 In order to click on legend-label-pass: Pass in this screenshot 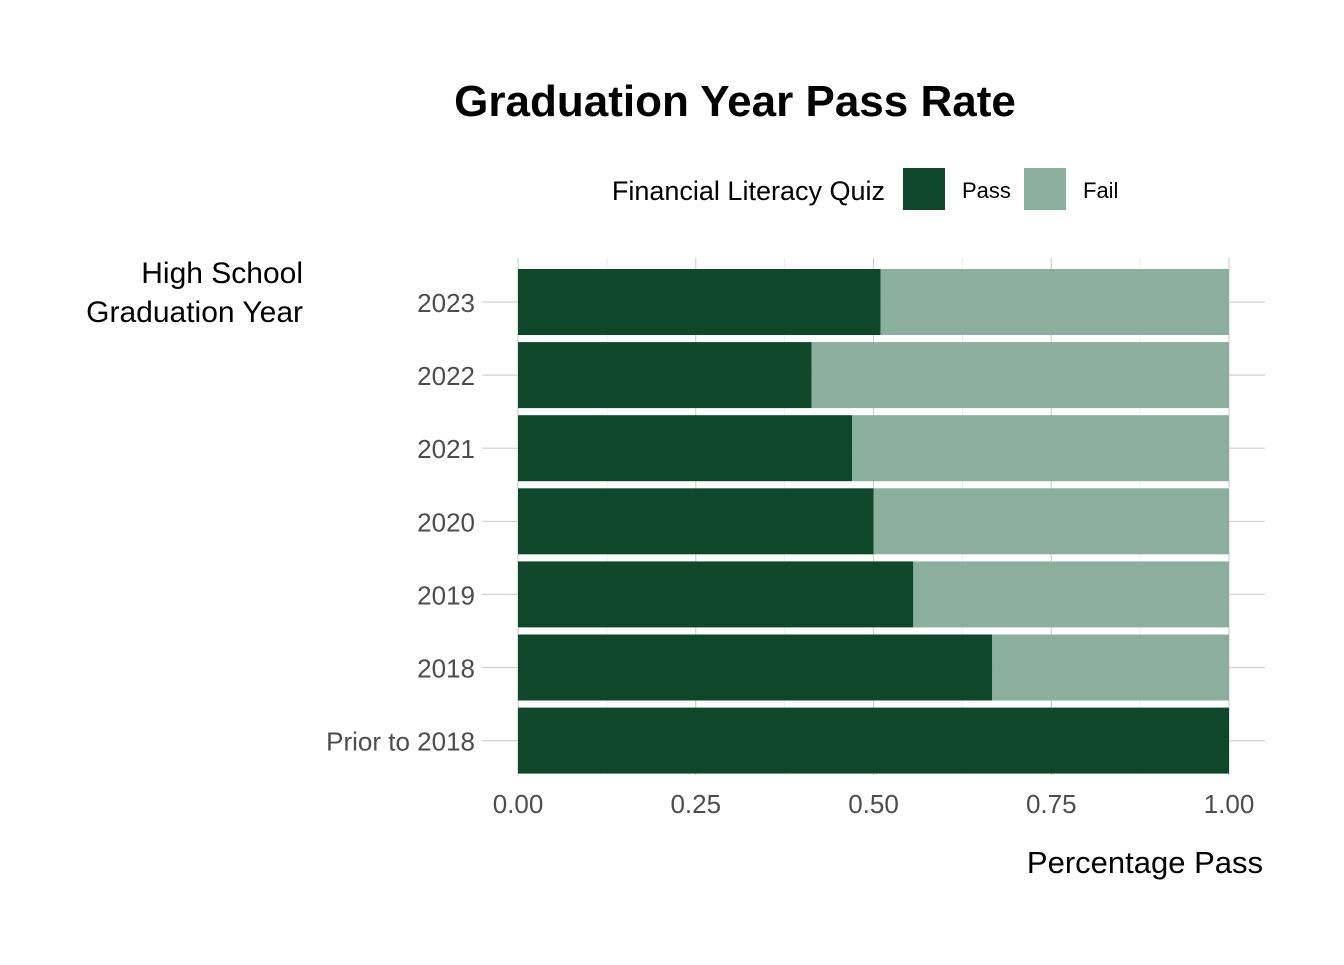, I will do `click(986, 190)`.